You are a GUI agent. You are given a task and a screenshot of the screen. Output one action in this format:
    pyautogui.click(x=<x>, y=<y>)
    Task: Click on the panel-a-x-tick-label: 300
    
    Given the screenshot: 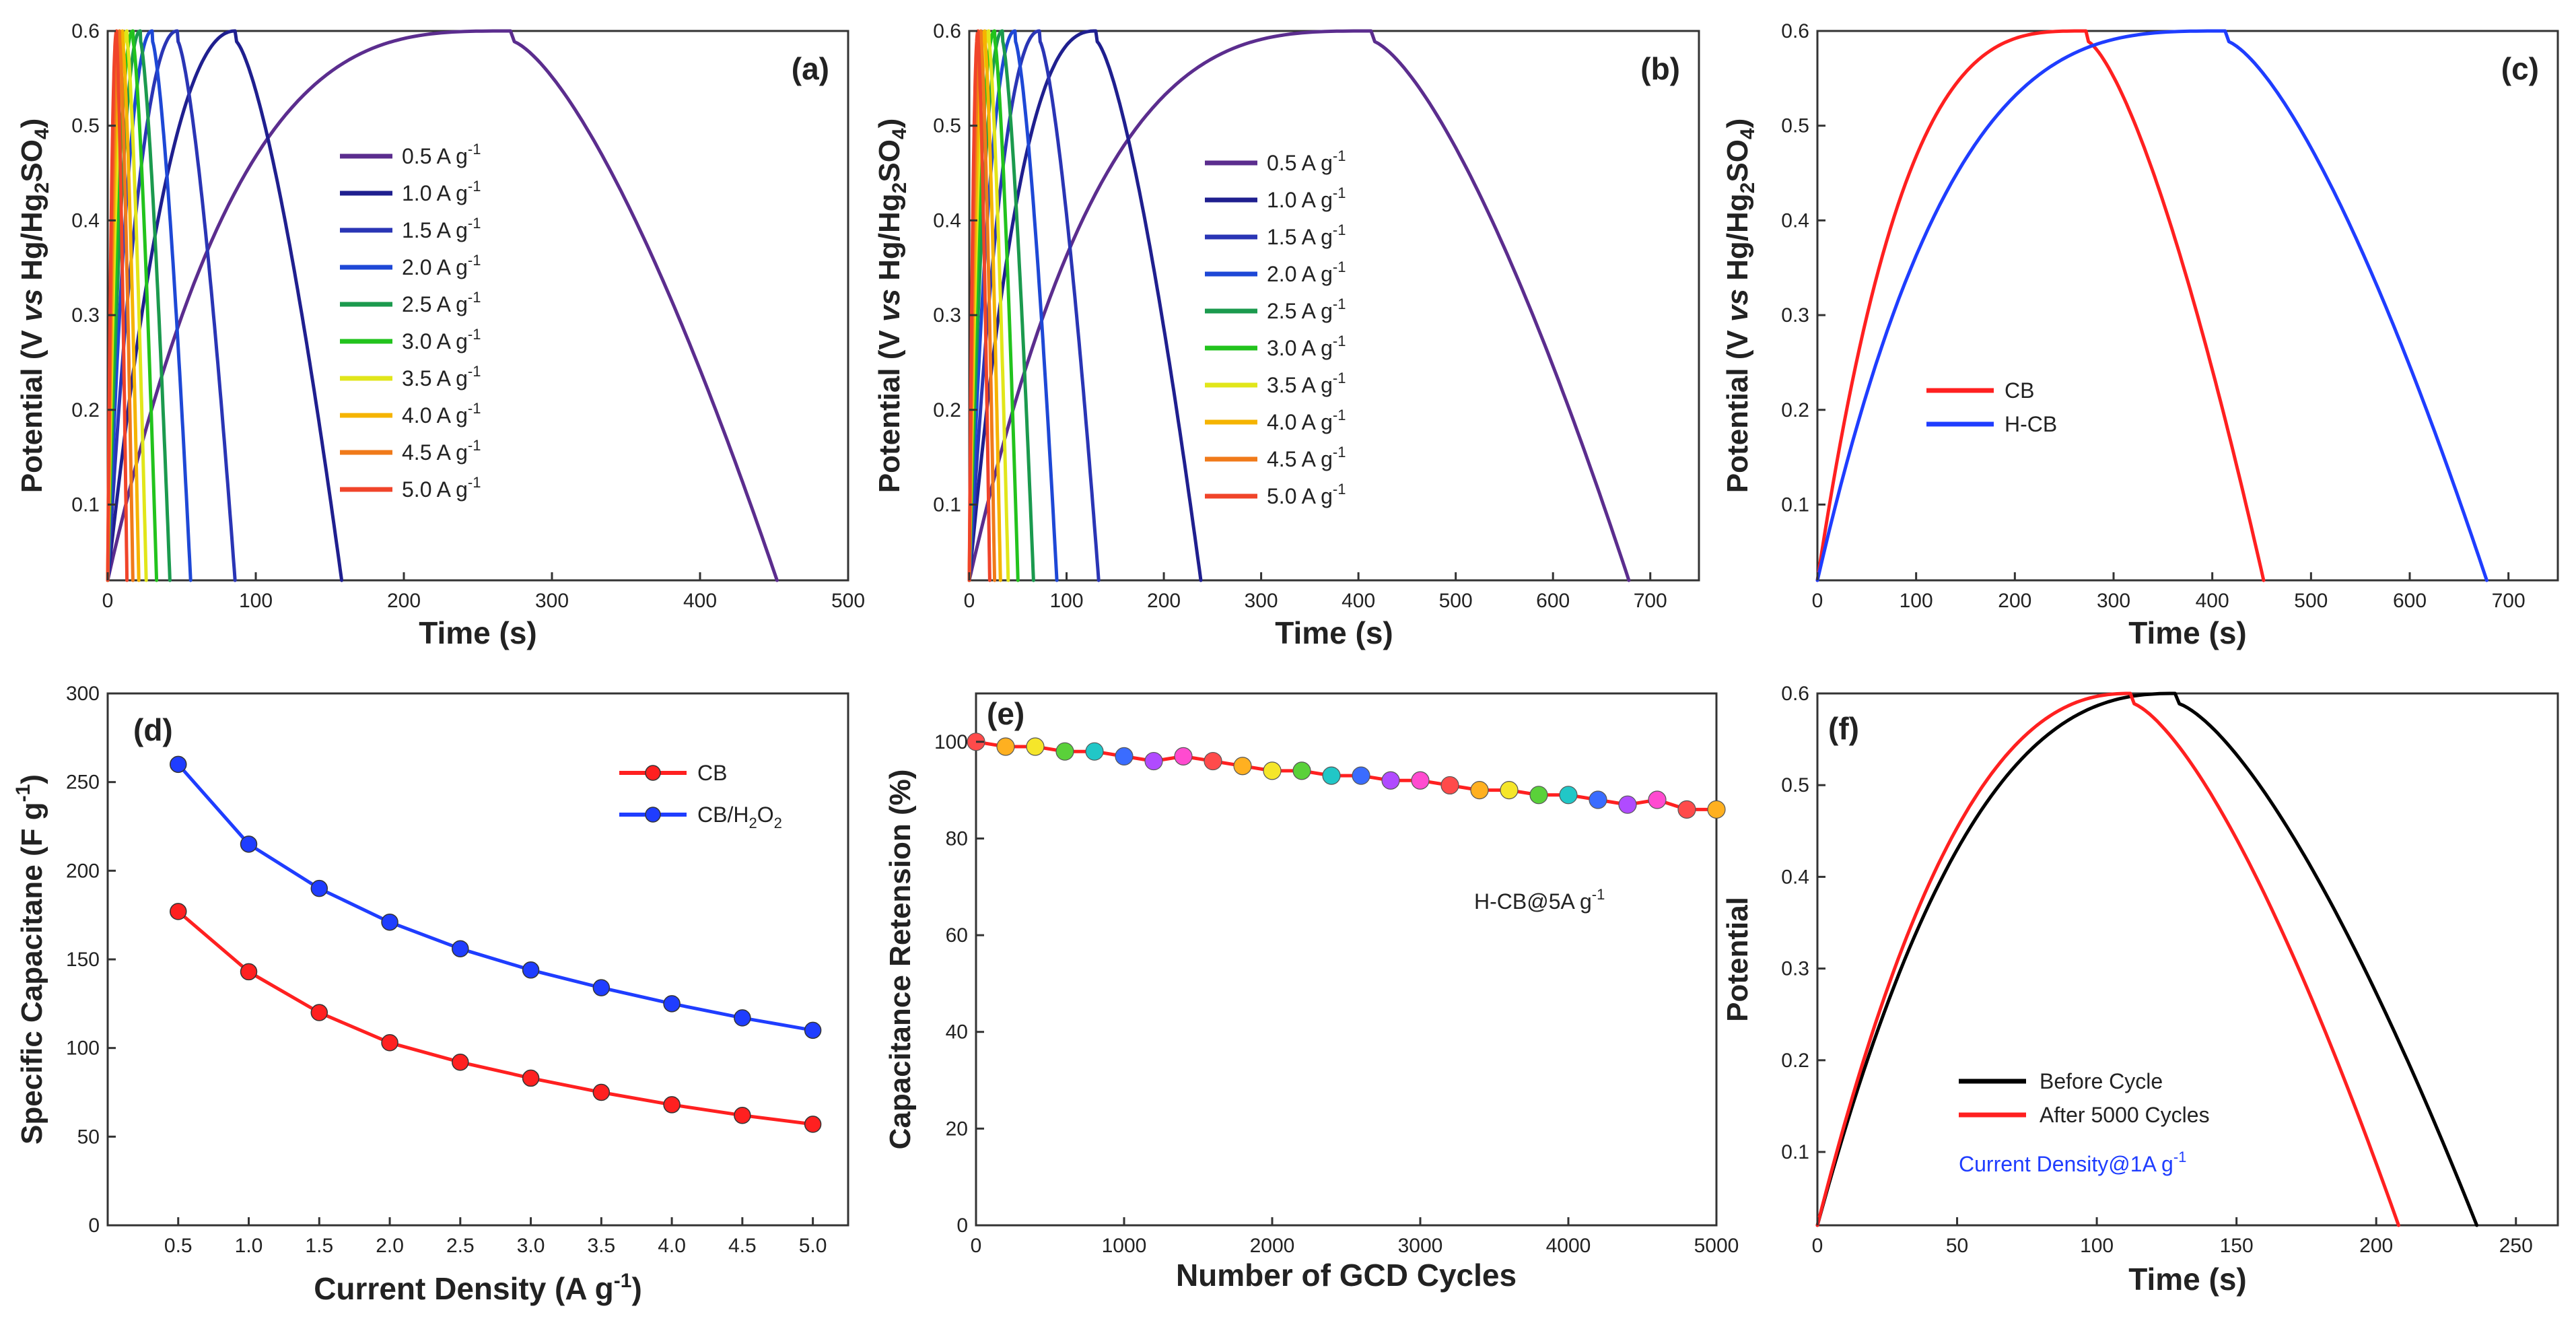 What is the action you would take?
    pyautogui.click(x=552, y=601)
    